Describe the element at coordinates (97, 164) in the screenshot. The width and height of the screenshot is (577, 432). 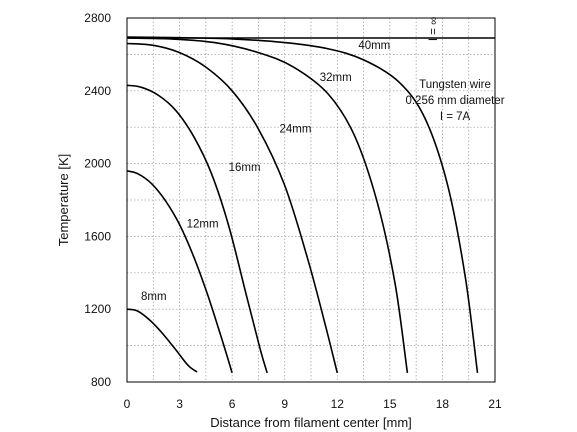
I see `y-tick-label: 2000` at that location.